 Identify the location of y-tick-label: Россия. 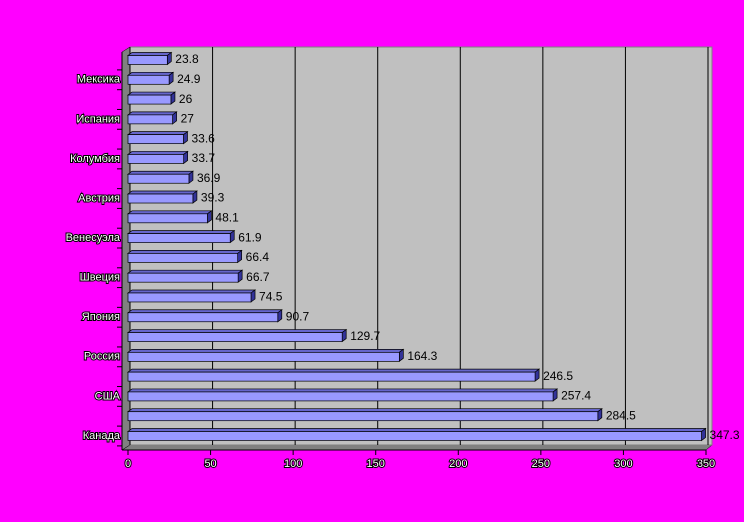
(102, 357).